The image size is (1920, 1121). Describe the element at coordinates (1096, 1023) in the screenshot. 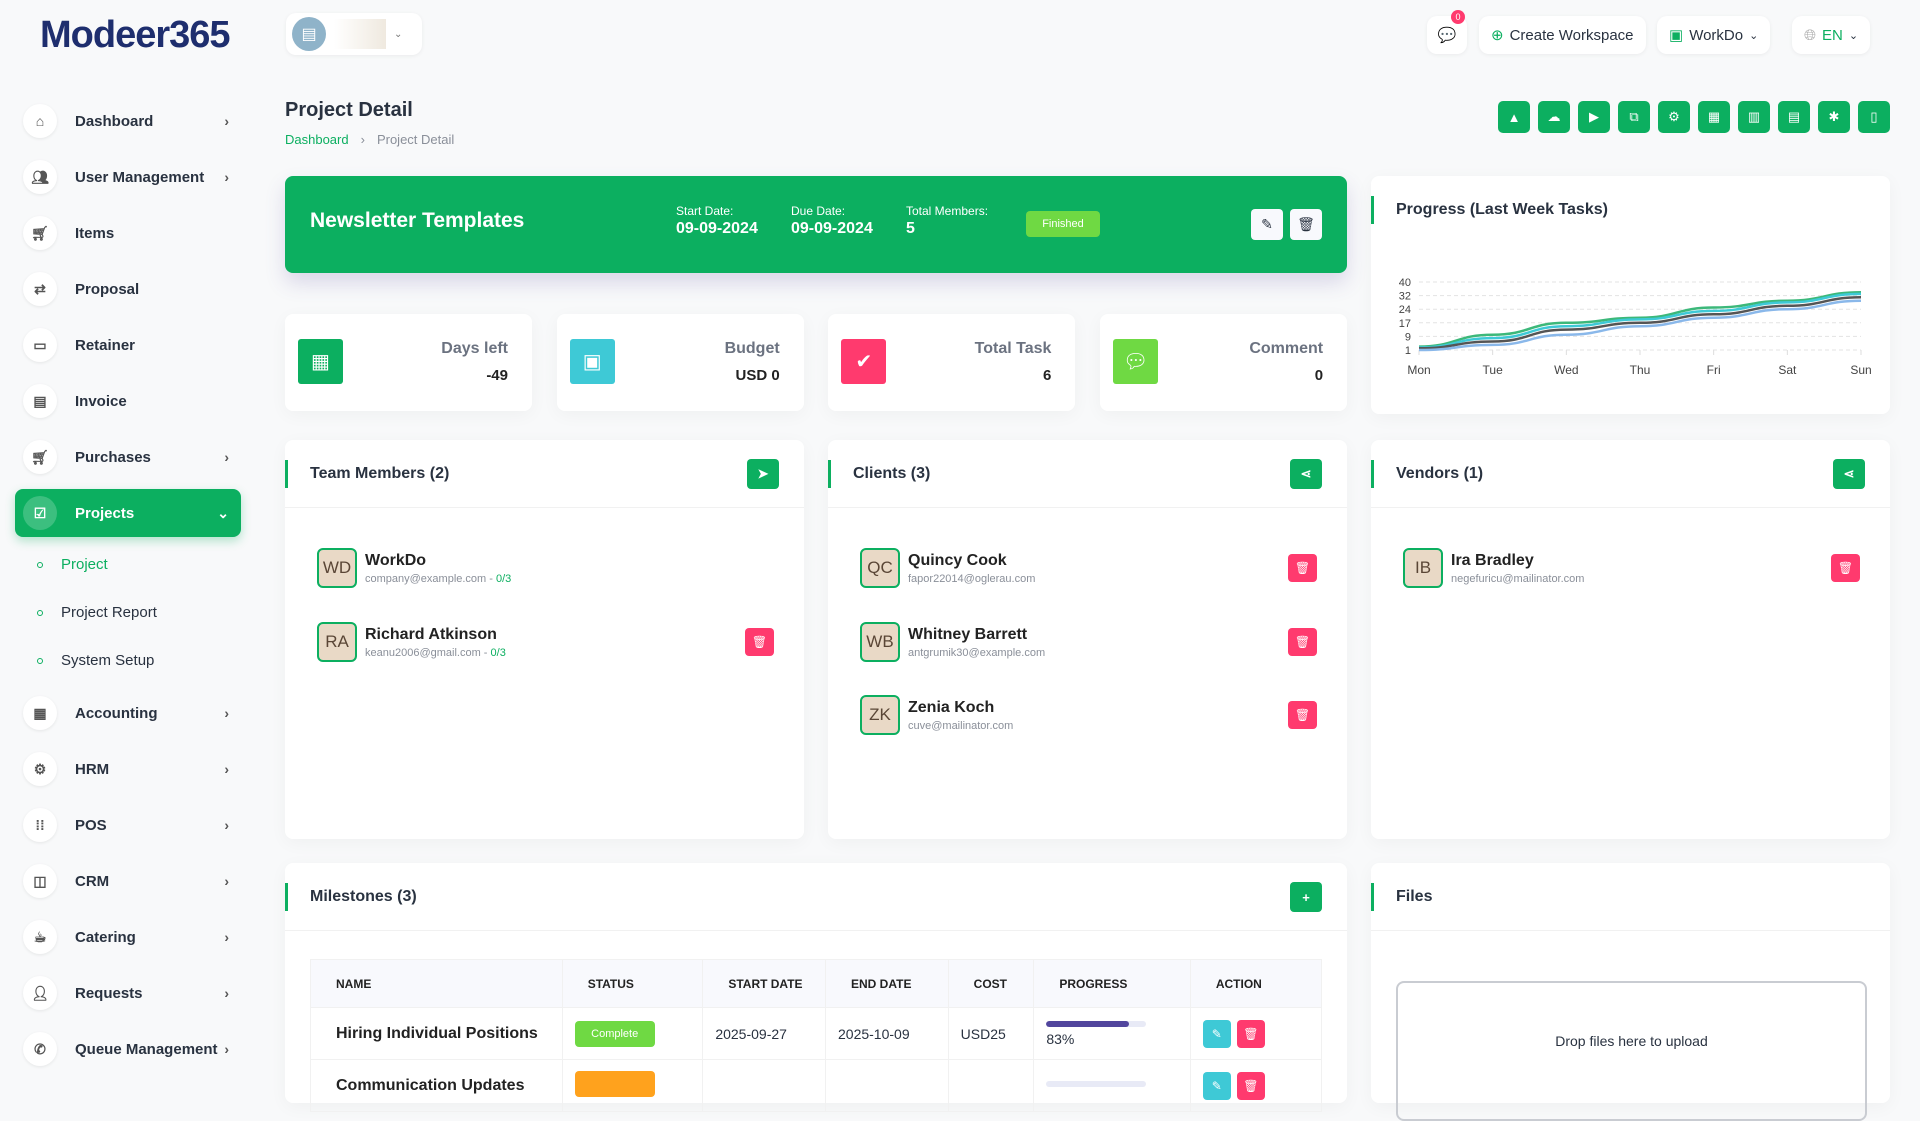

I see `progress-bar` at that location.